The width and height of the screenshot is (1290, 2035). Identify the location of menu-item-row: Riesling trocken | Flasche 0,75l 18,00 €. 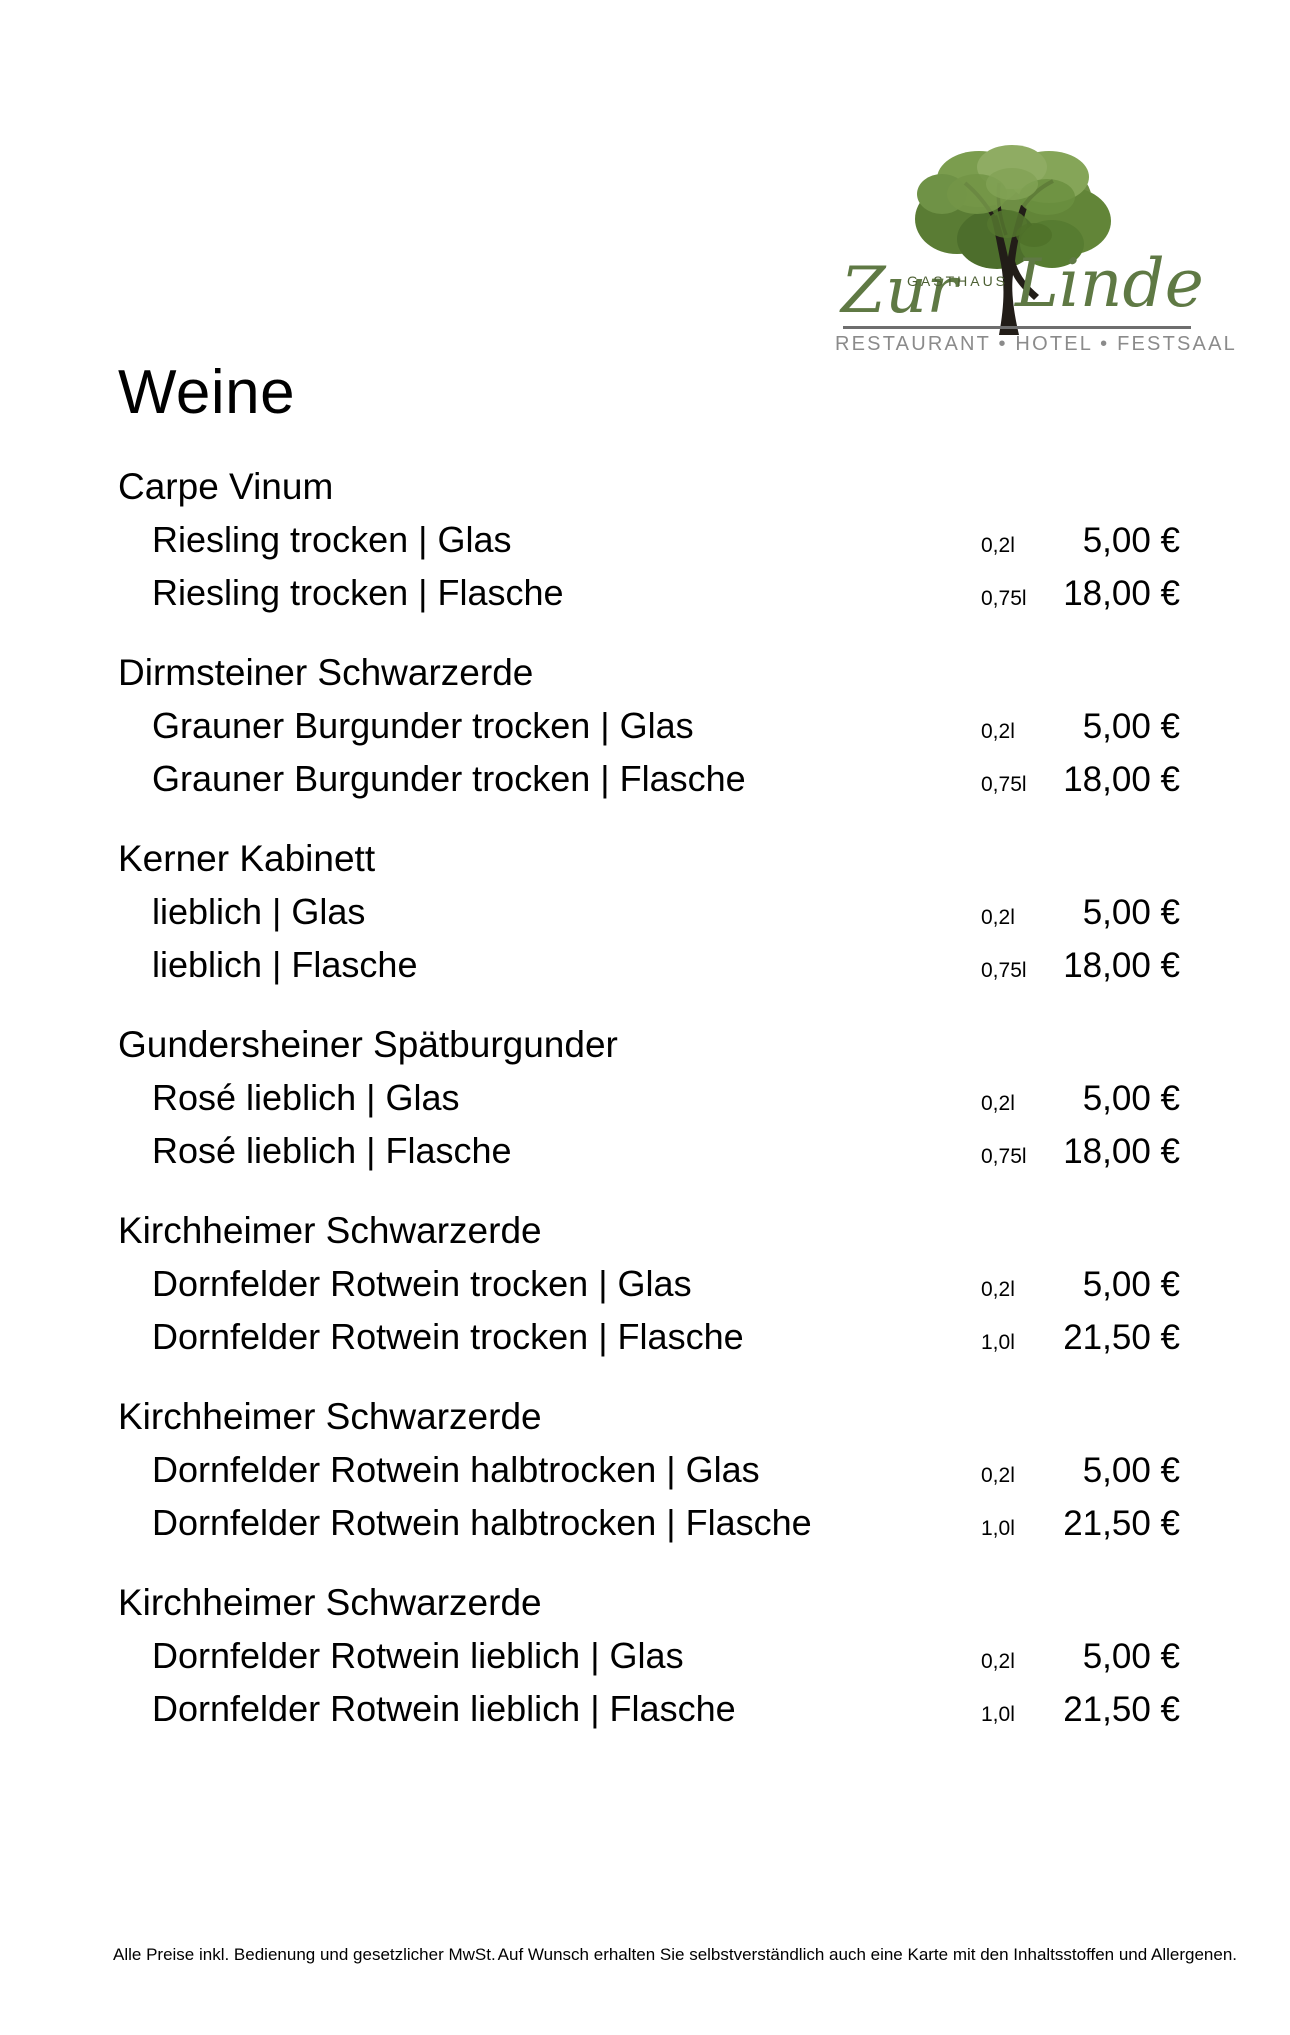
(645, 592).